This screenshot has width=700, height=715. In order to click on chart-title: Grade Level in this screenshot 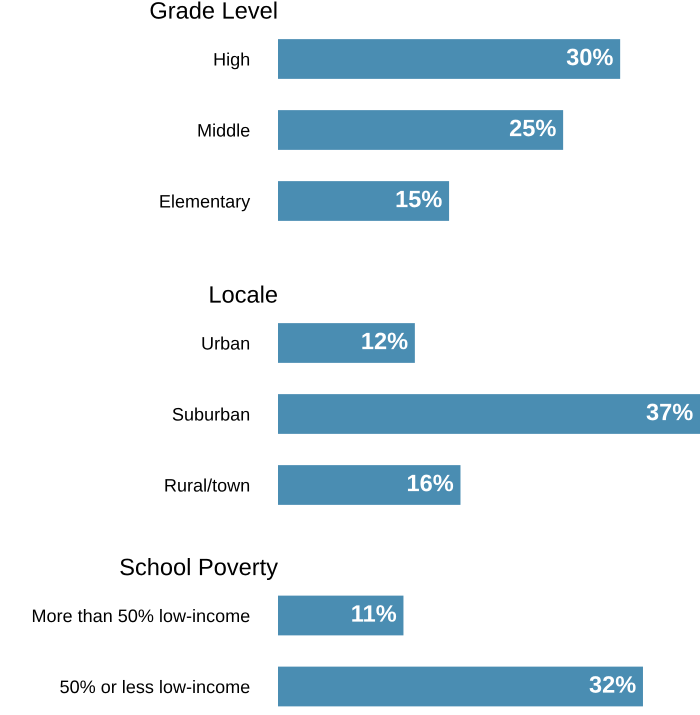, I will do `click(213, 10)`.